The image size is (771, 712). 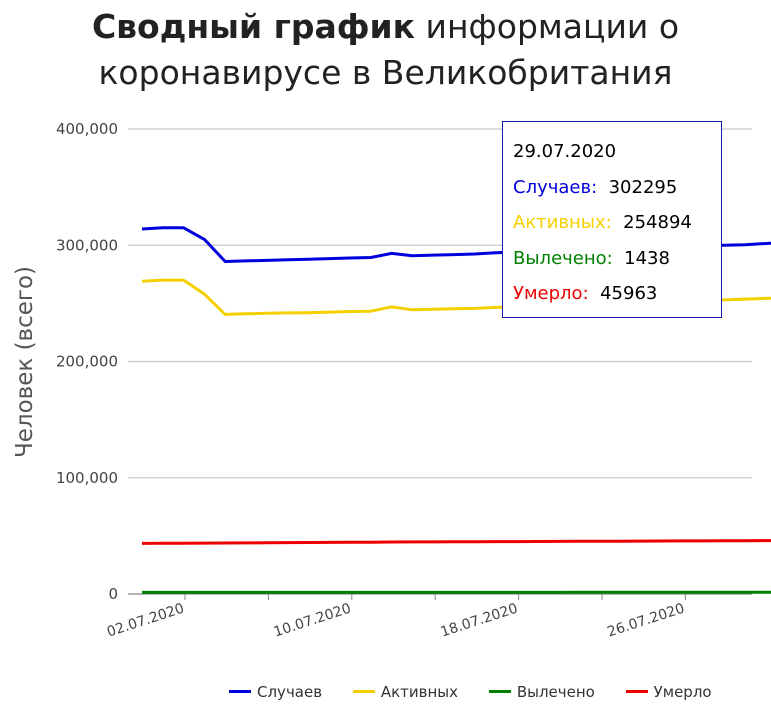 I want to click on legend-label-cases: Случаев, so click(x=290, y=692).